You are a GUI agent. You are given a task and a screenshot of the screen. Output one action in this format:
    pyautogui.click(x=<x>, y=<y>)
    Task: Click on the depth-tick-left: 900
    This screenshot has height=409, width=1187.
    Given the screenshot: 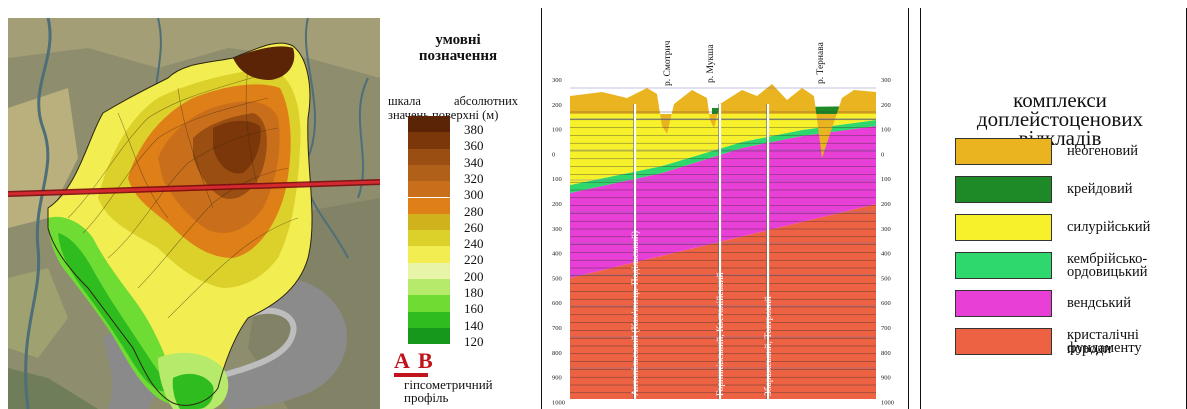 What is the action you would take?
    pyautogui.click(x=557, y=378)
    